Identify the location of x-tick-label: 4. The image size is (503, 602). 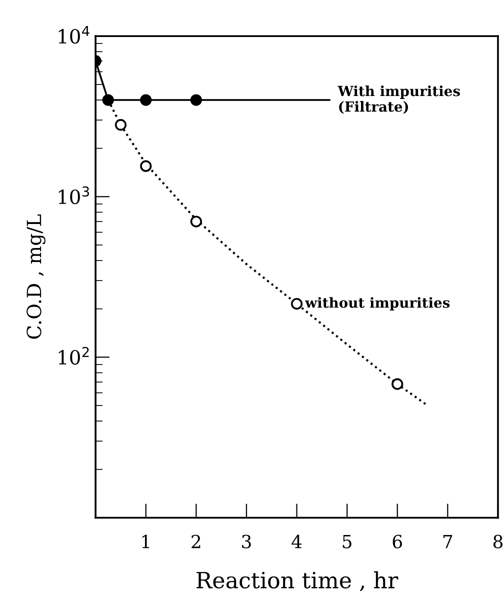
(297, 541).